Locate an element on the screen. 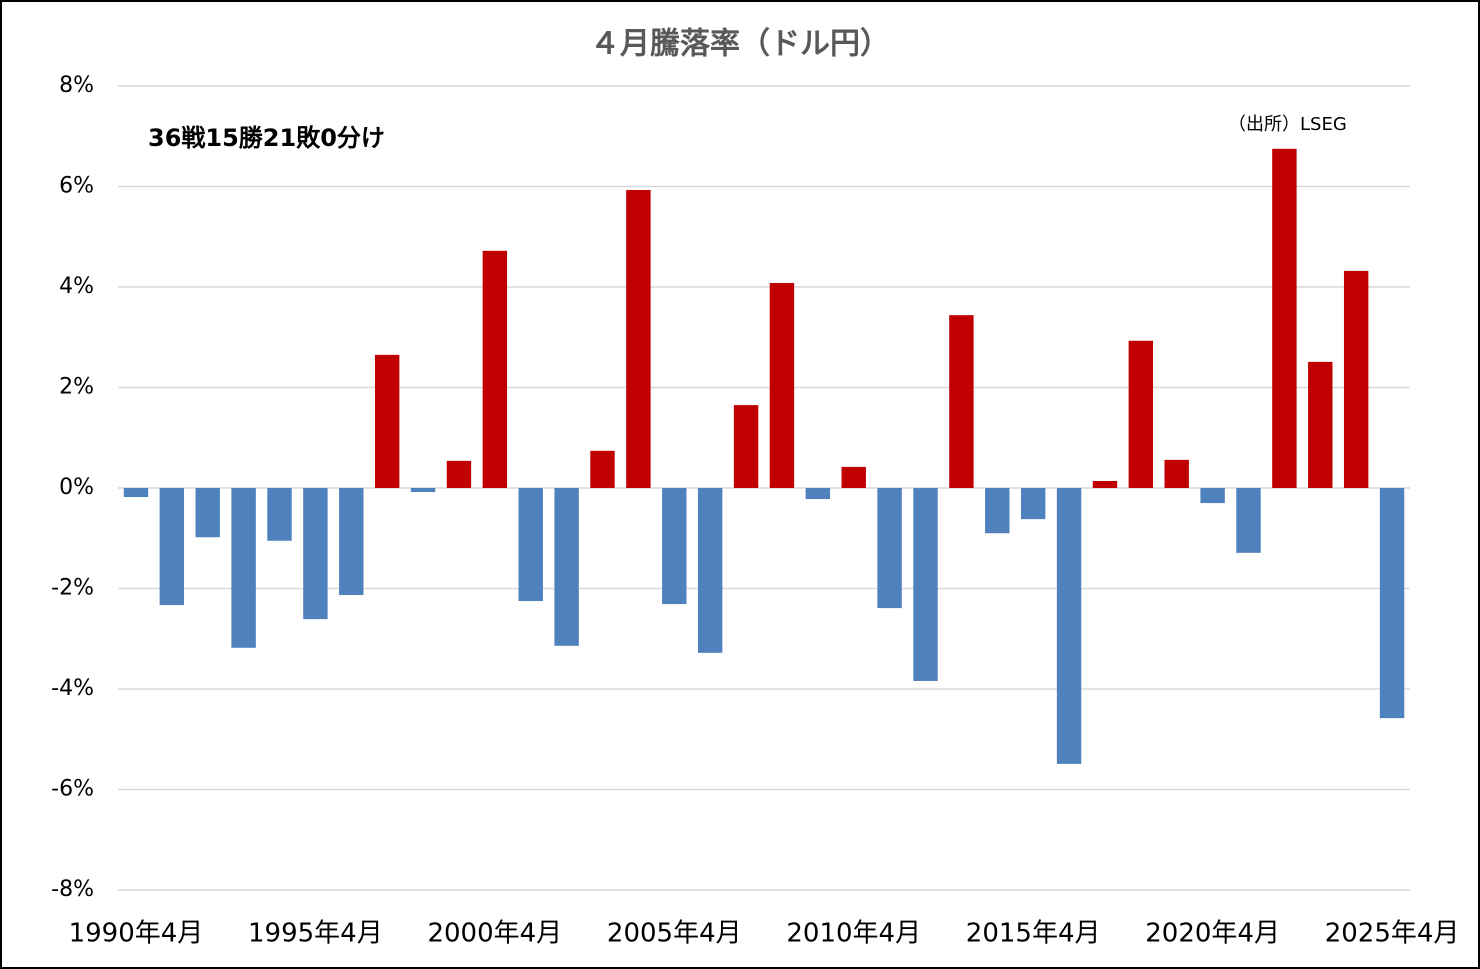 This screenshot has width=1480, height=969. annotation: （出所）LSEG is located at coordinates (1287, 124).